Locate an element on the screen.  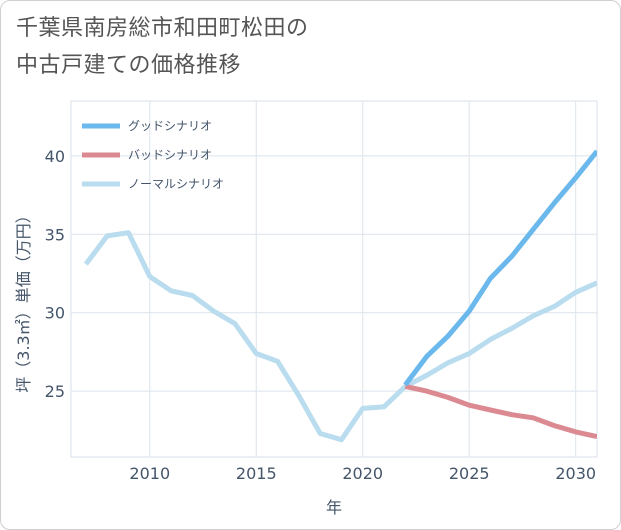
bad-scenario-line is located at coordinates (500, 411).